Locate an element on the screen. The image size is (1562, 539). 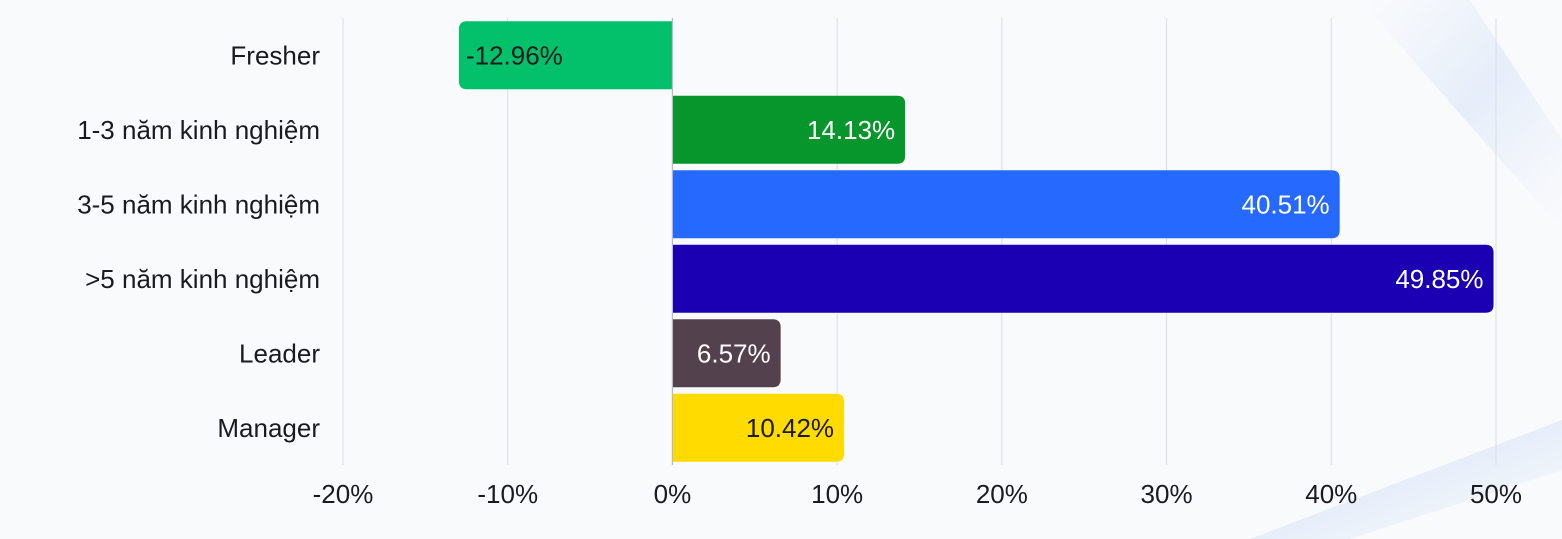
data-label: -12.96% is located at coordinates (514, 55).